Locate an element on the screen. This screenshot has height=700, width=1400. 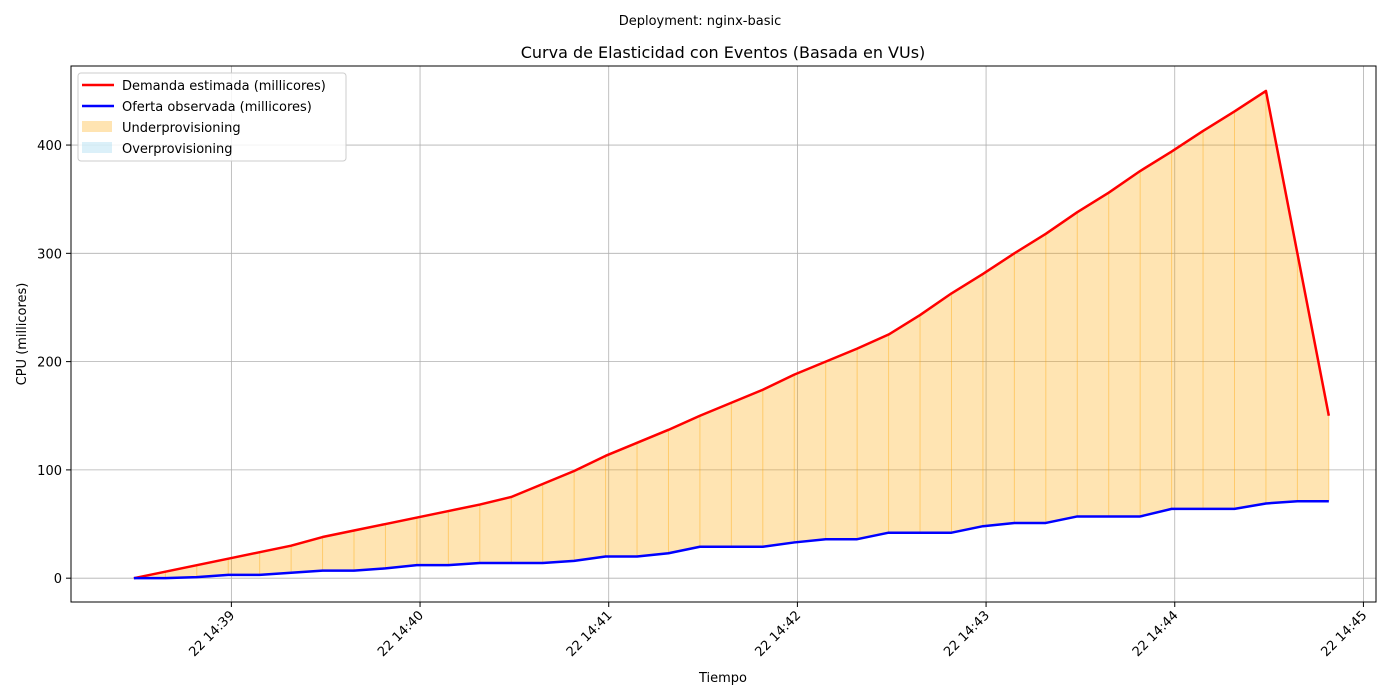
y-tick-label: 100 is located at coordinates (49, 471).